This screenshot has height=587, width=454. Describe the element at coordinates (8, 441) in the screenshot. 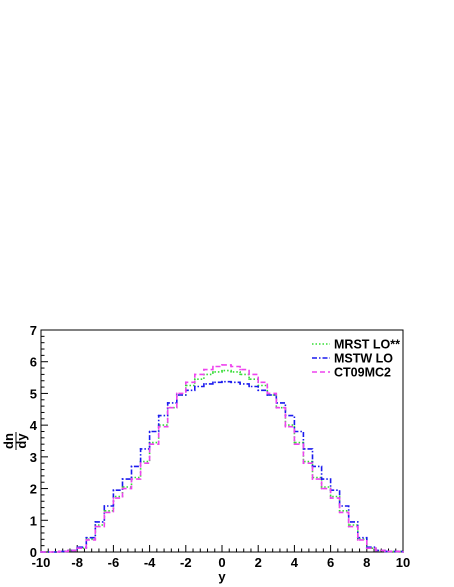

I see `y-axis-title-top: dn` at that location.